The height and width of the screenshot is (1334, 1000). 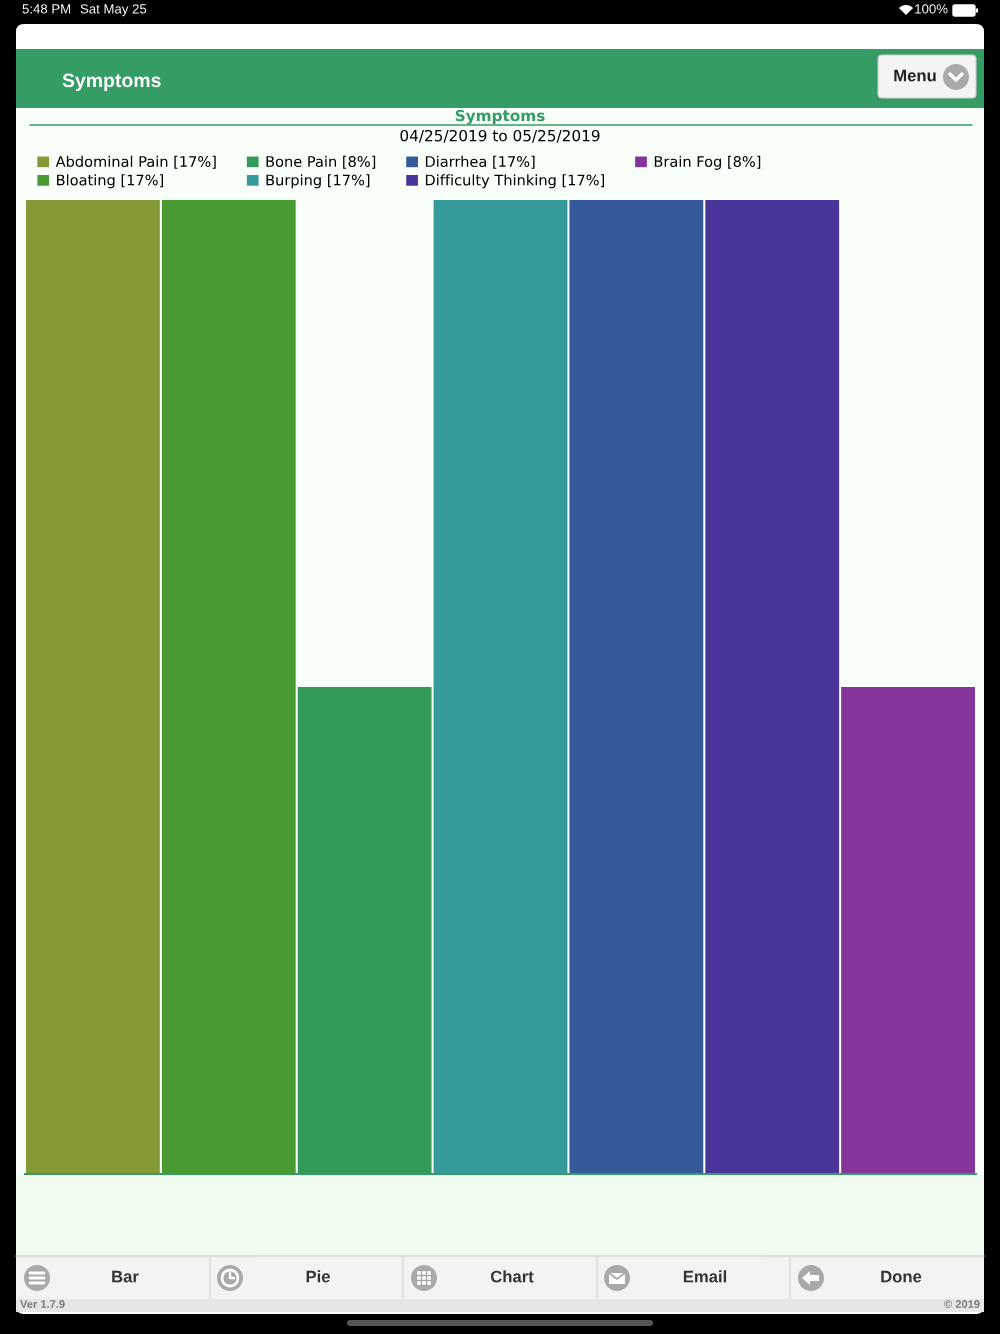 I want to click on legend-label: Diarrhea [17%], so click(x=480, y=162).